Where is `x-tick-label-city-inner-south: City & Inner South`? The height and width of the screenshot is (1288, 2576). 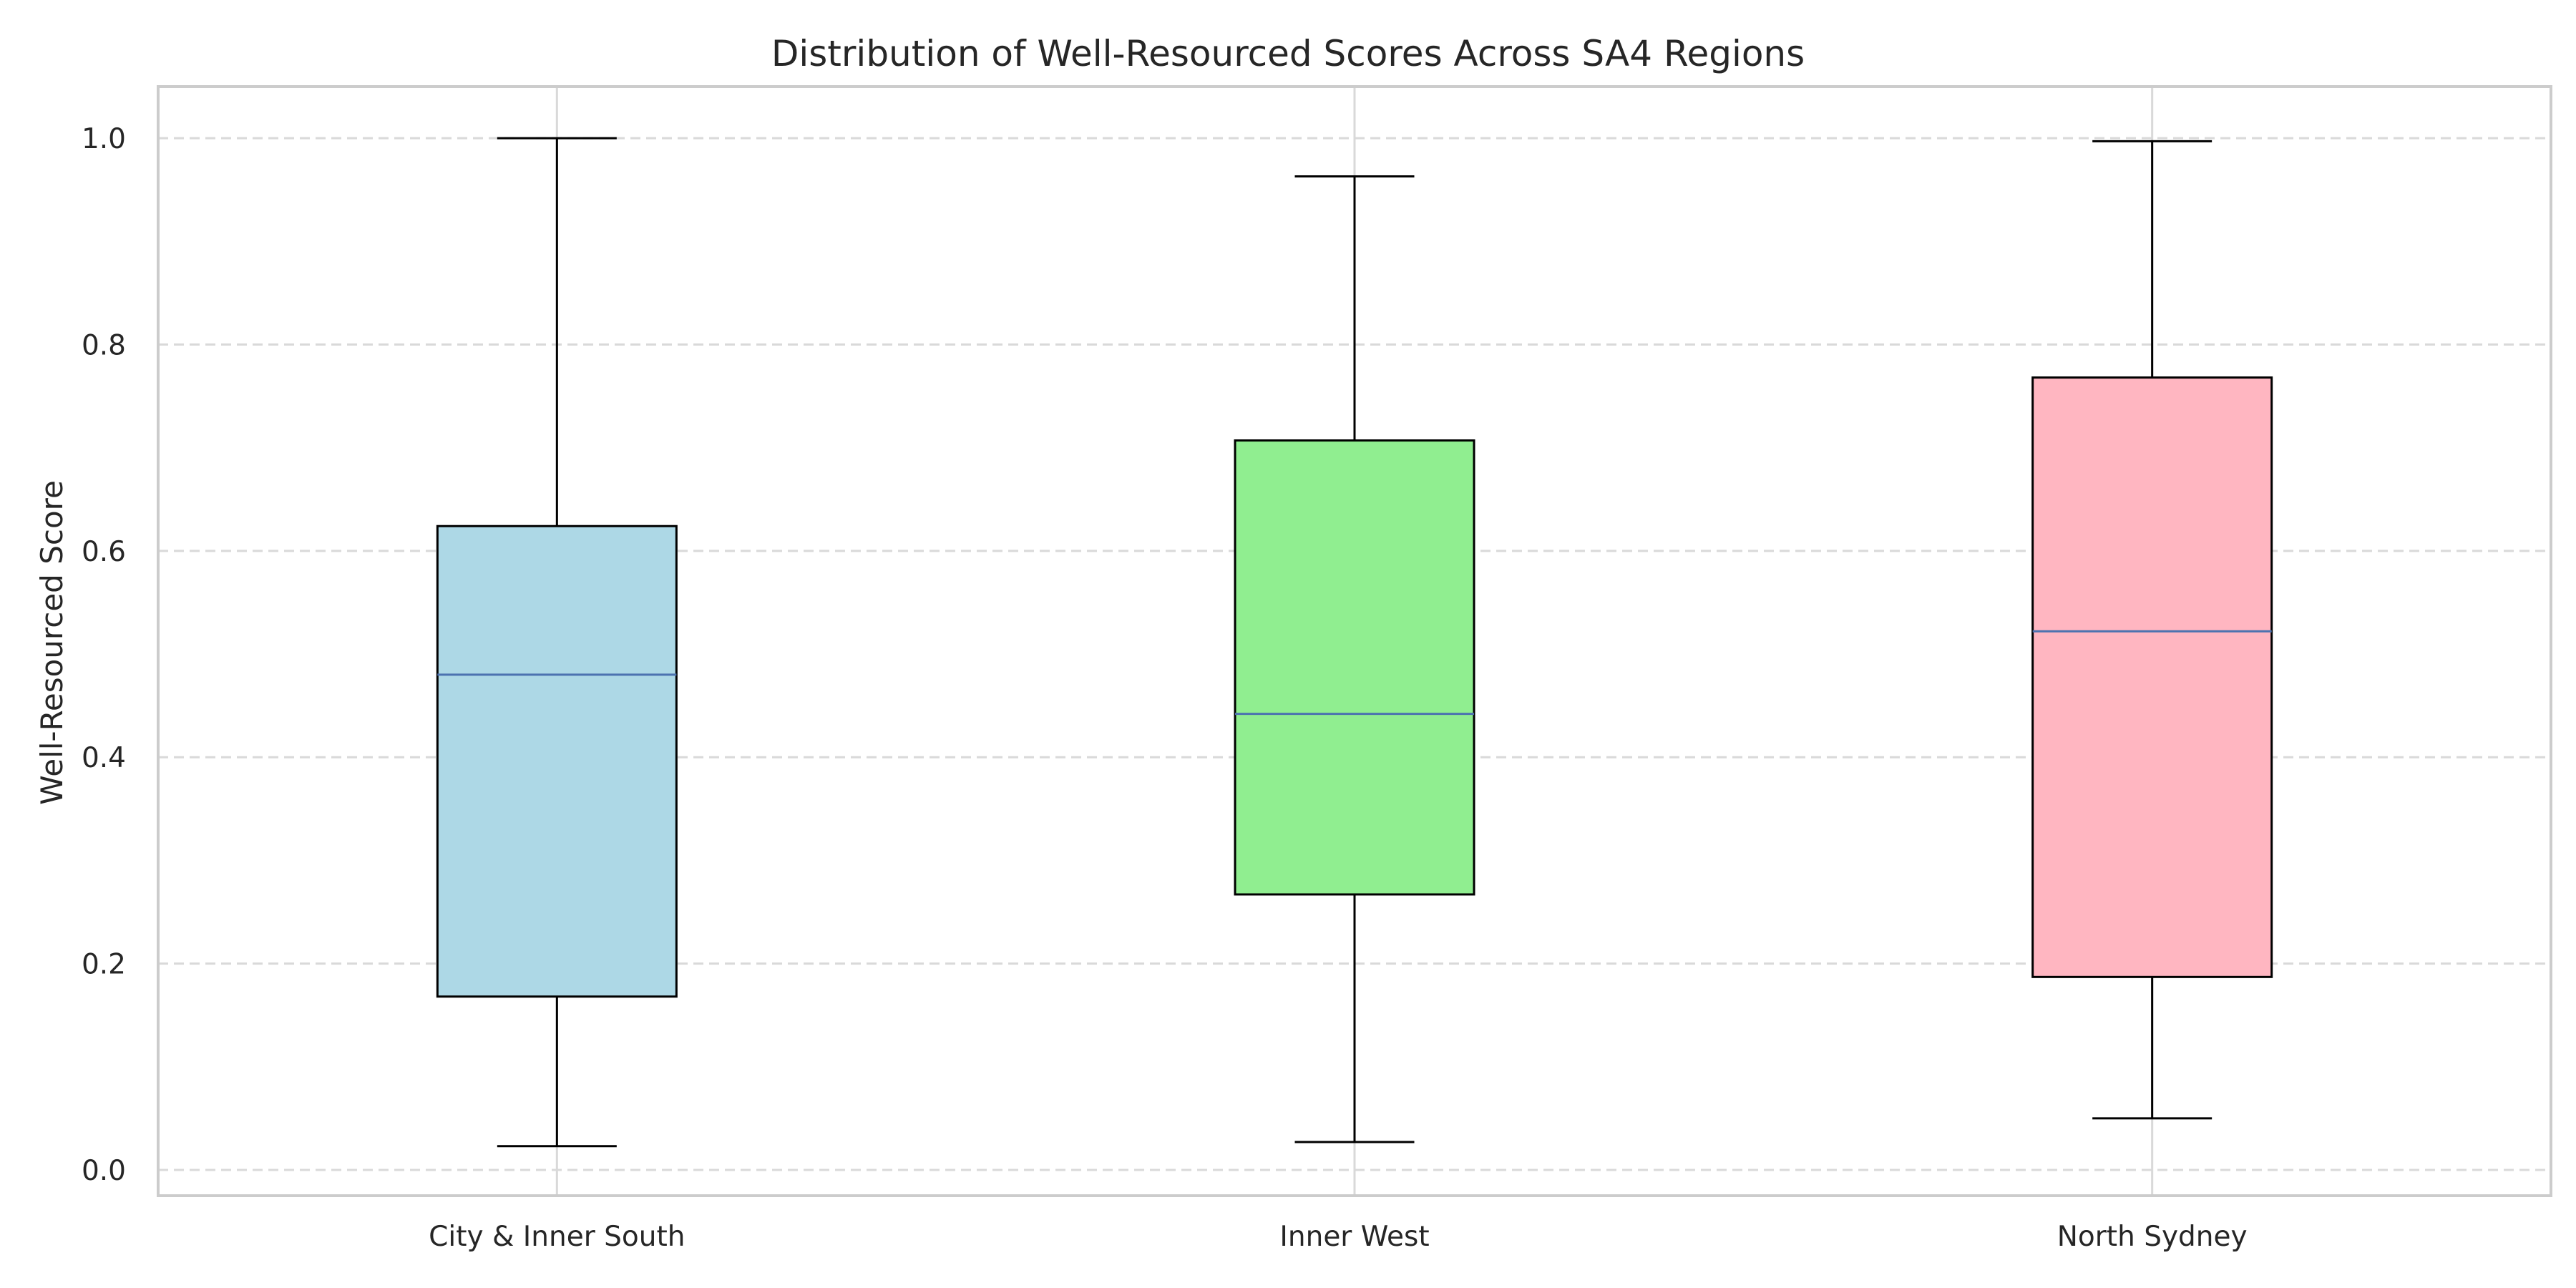
x-tick-label-city-inner-south: City & Inner South is located at coordinates (557, 1237).